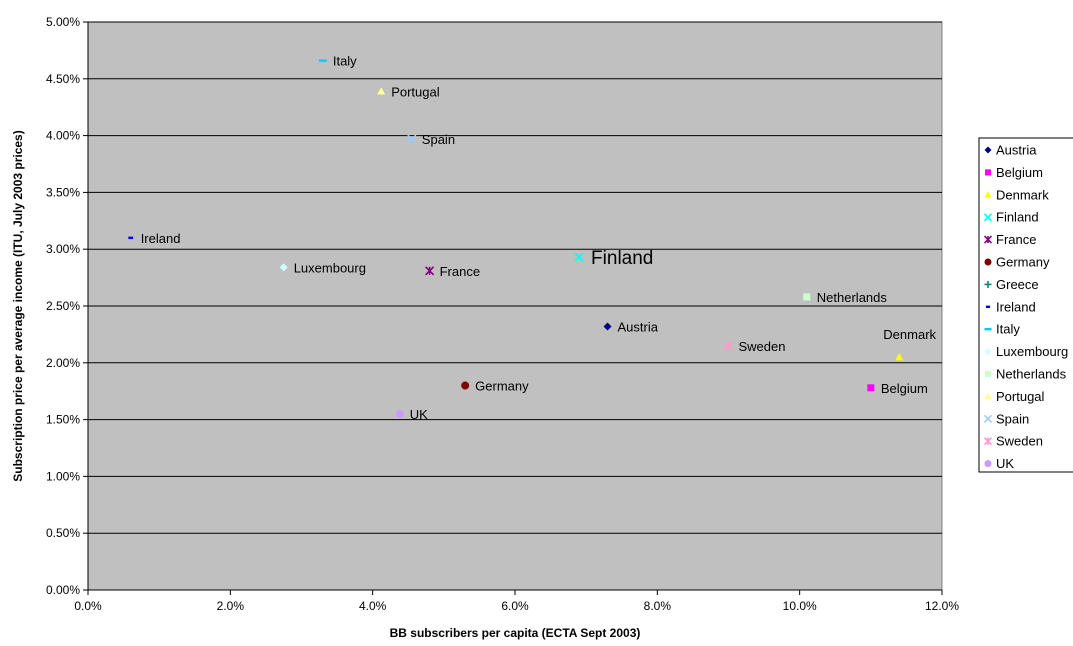  I want to click on legend-marker-portugal, so click(988, 396).